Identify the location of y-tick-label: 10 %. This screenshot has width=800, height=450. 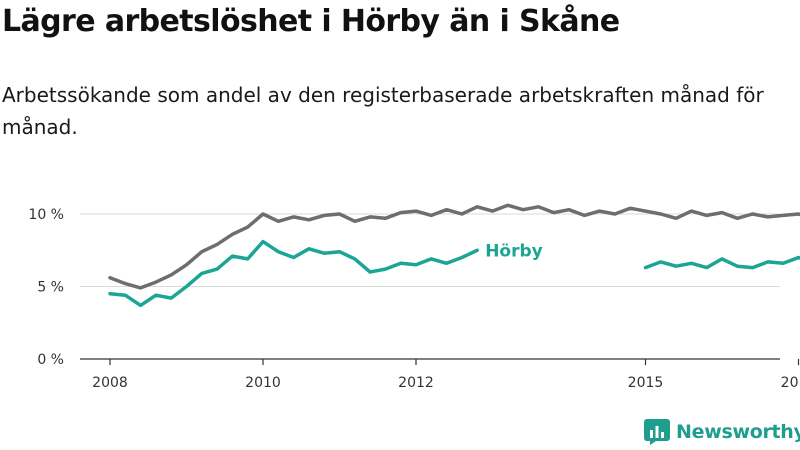
(46, 215).